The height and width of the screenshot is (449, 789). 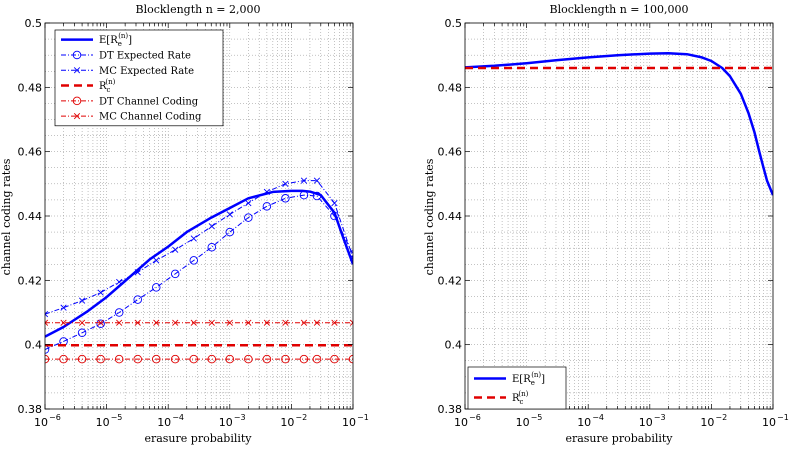 I want to click on y-tick-label: 0.4, so click(x=454, y=345).